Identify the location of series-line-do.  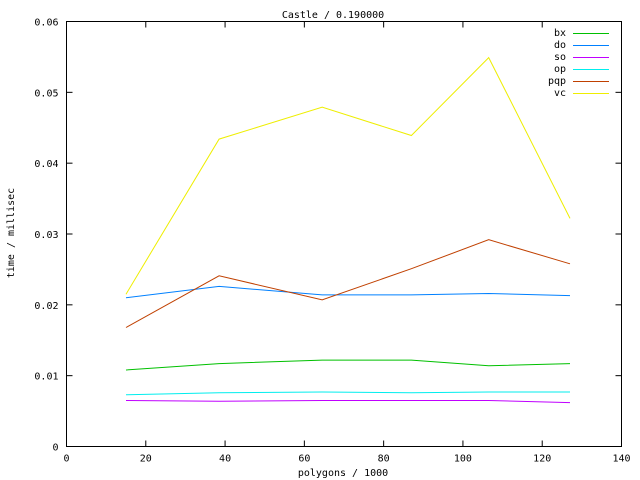
(348, 292).